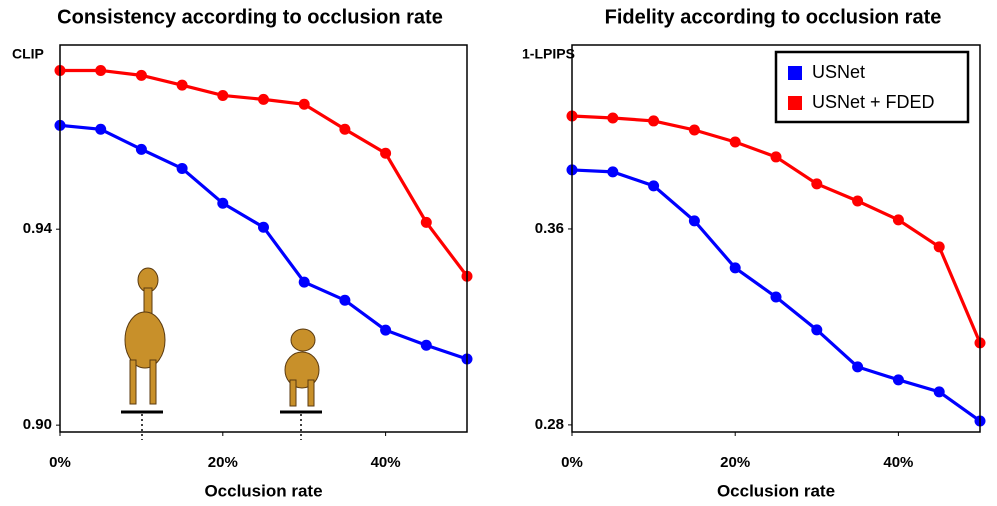  What do you see at coordinates (773, 17) in the screenshot?
I see `chart-title: Fidelity according to occlusion rate` at bounding box center [773, 17].